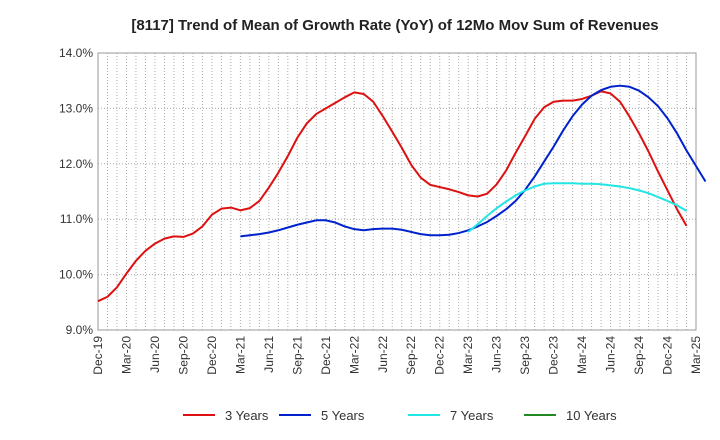 The height and width of the screenshot is (440, 720). Describe the element at coordinates (497, 354) in the screenshot. I see `x-tick-label: Jun-23` at that location.